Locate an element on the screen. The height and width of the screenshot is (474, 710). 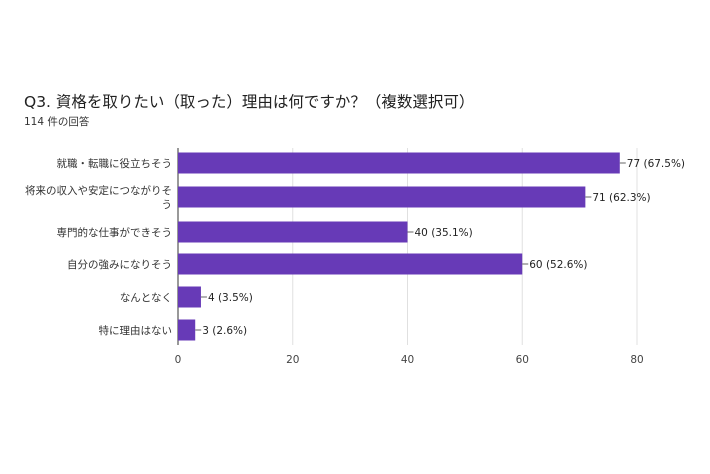
response-count: 114 件の回答 is located at coordinates (57, 122).